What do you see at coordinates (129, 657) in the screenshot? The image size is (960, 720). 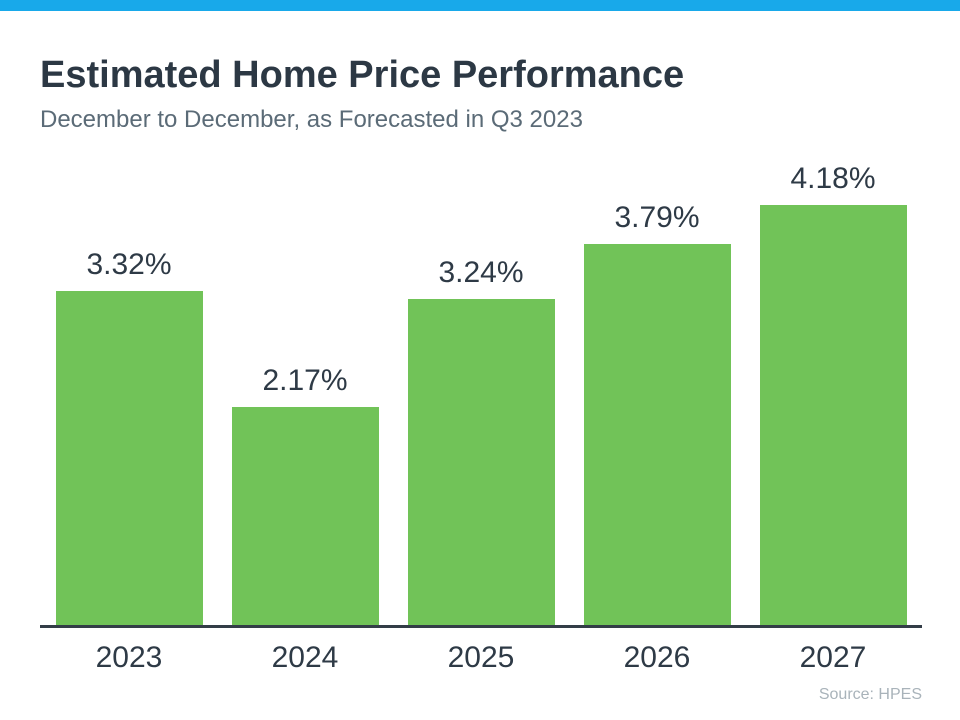 I see `x-axis-tick-label: 2023` at bounding box center [129, 657].